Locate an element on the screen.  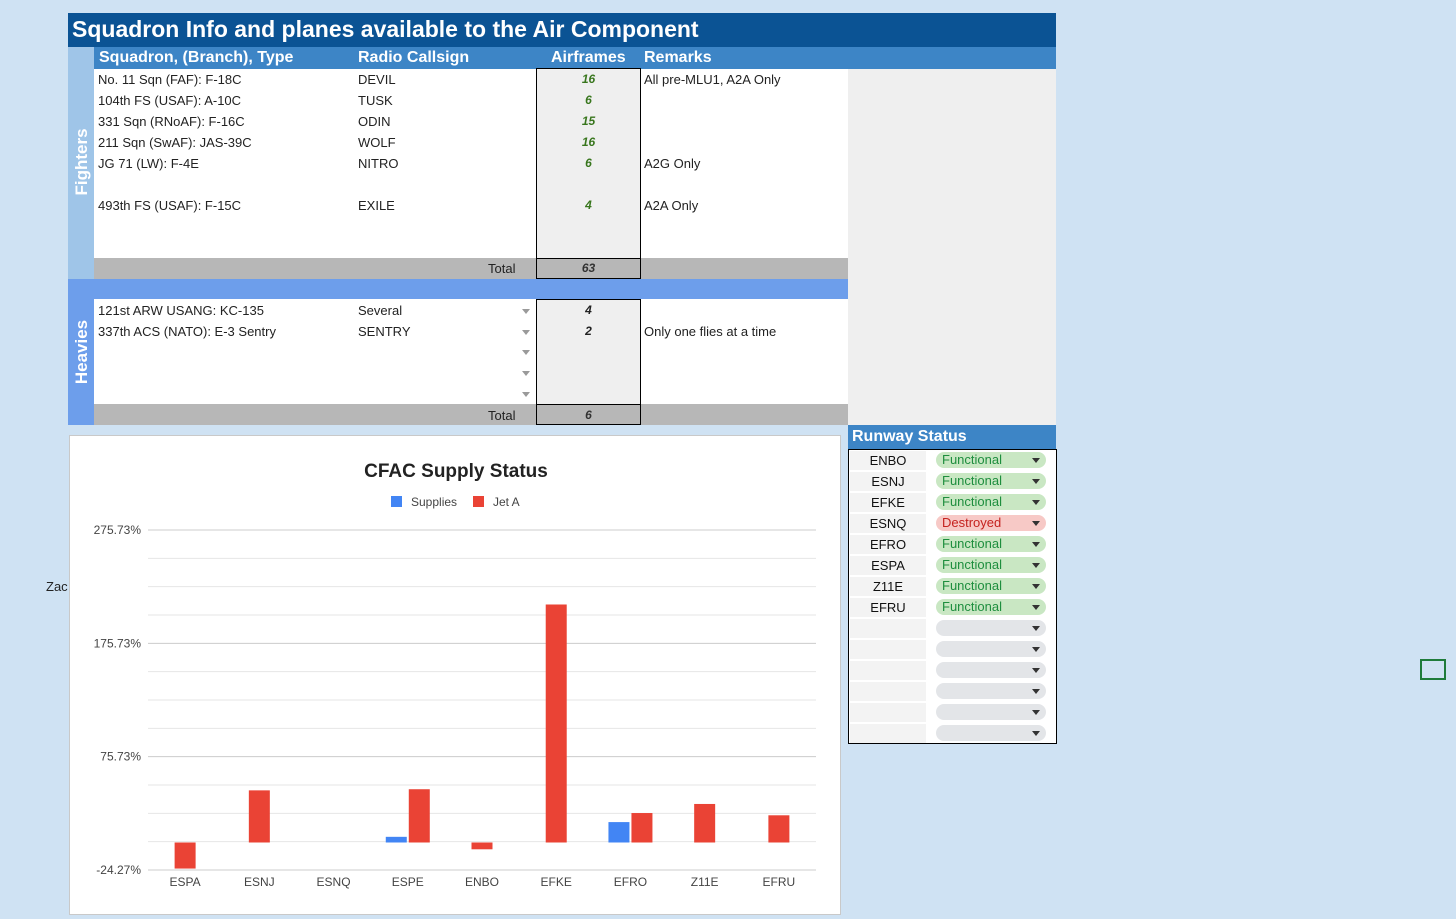
runway-name: EFRU is located at coordinates (888, 607).